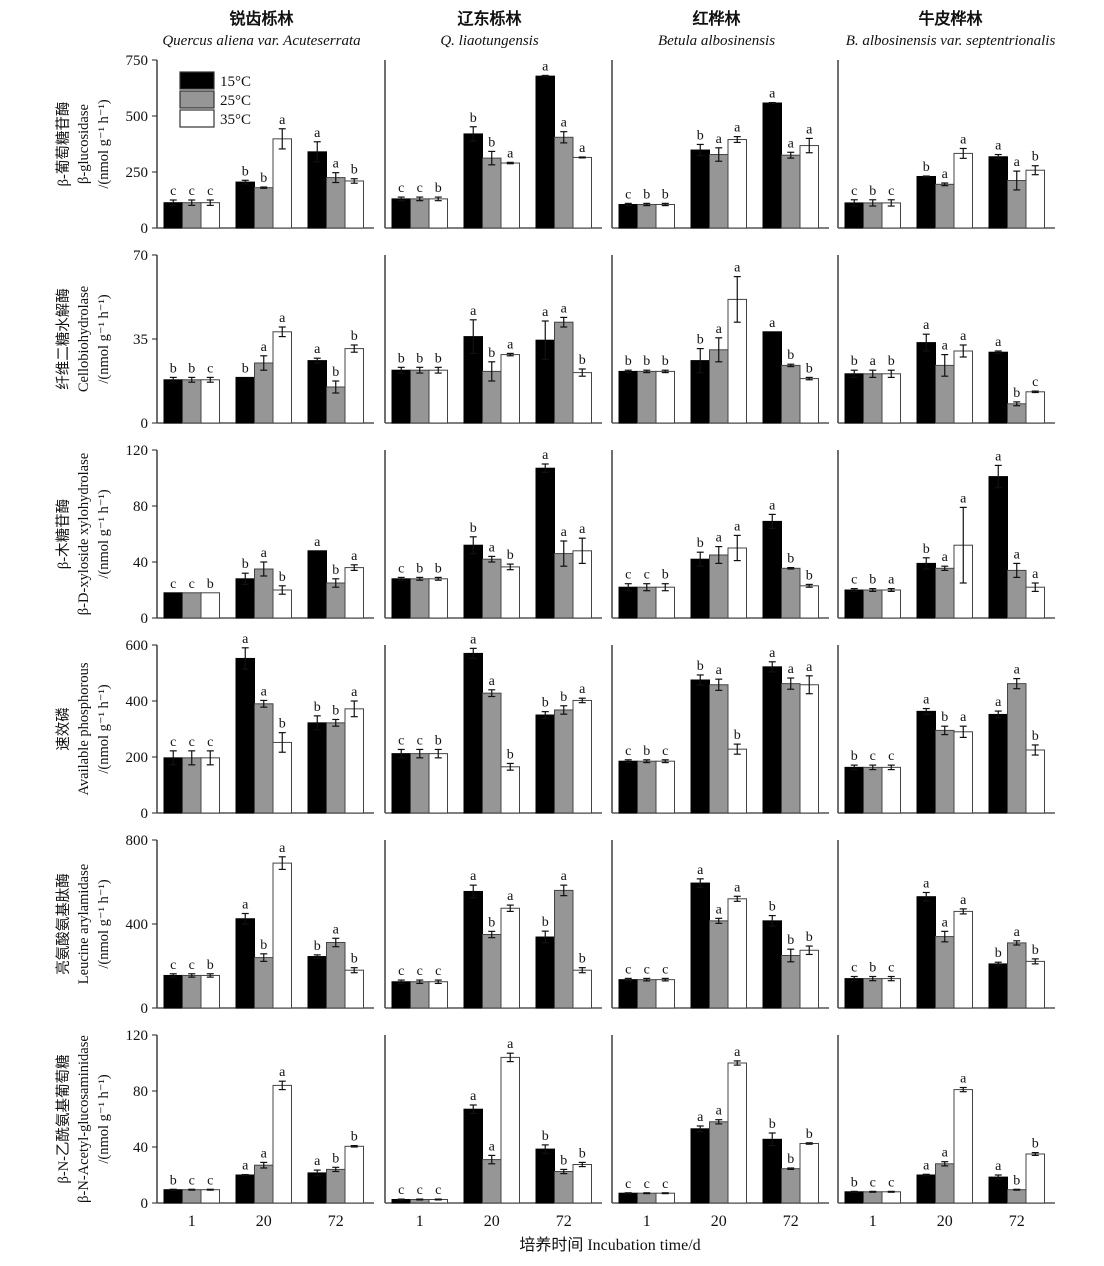 The image size is (1104, 1266). I want to click on y-axis-label: Leucine arylamidase, so click(84, 924).